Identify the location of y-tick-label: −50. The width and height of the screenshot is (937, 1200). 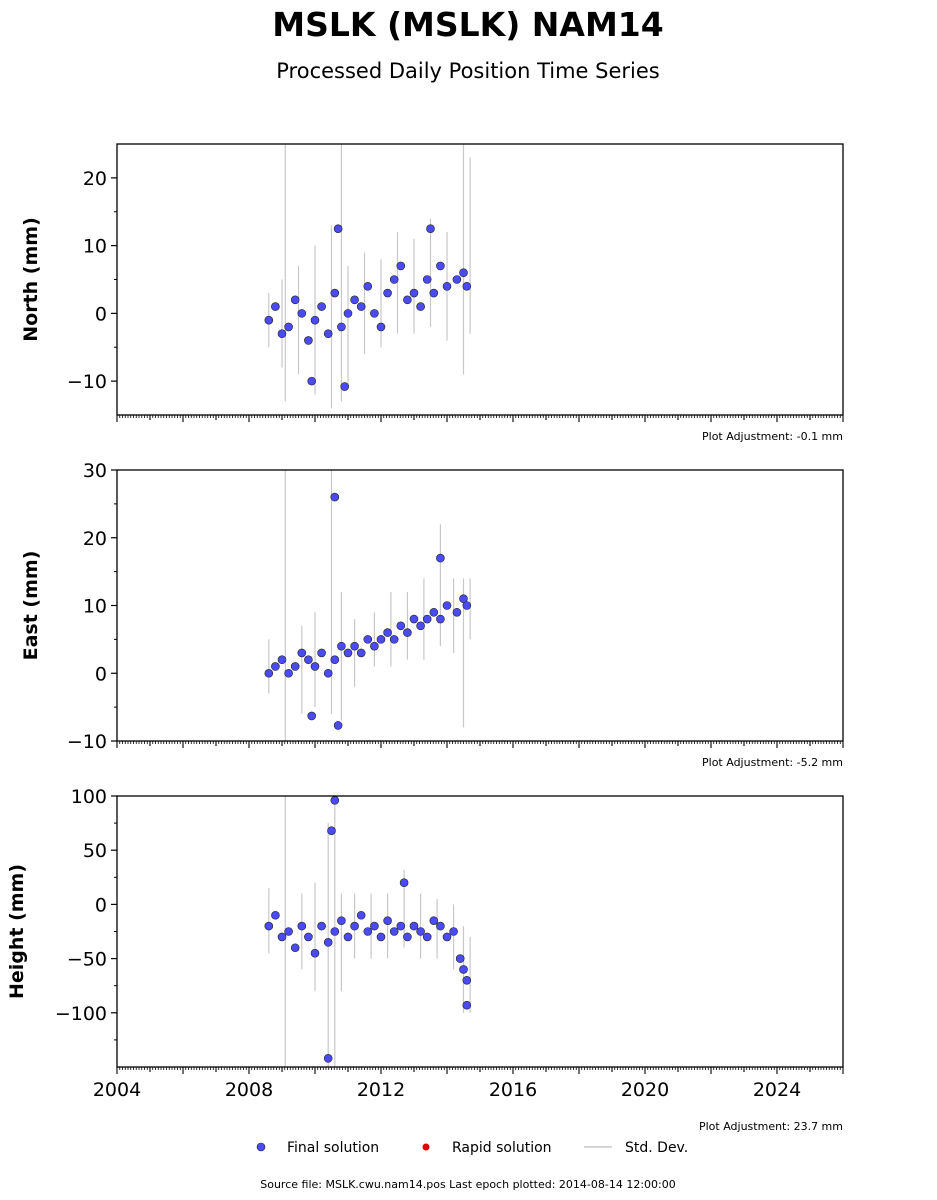
(87, 960).